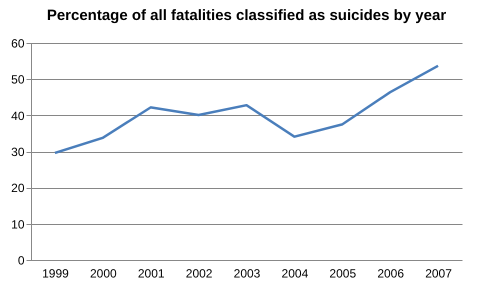 The width and height of the screenshot is (482, 289). What do you see at coordinates (21, 261) in the screenshot?
I see `y-tick-label: 0` at bounding box center [21, 261].